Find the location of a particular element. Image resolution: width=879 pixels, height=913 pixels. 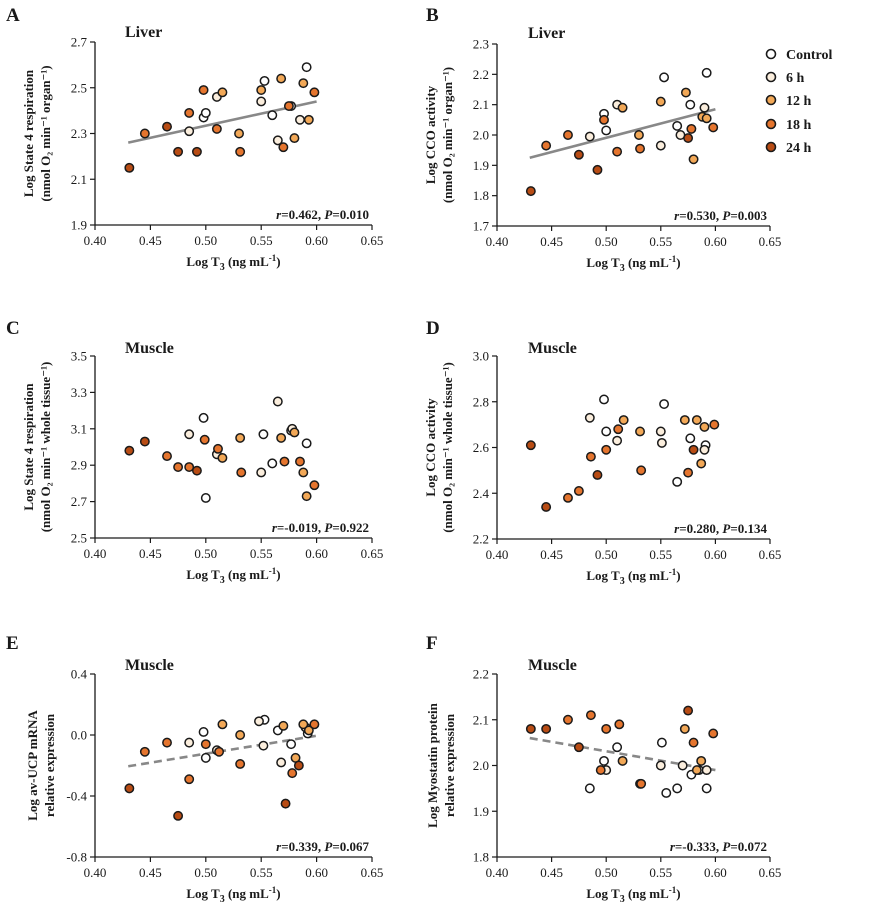

chart-e-x-tick-label: 0.50 is located at coordinates (205, 872).